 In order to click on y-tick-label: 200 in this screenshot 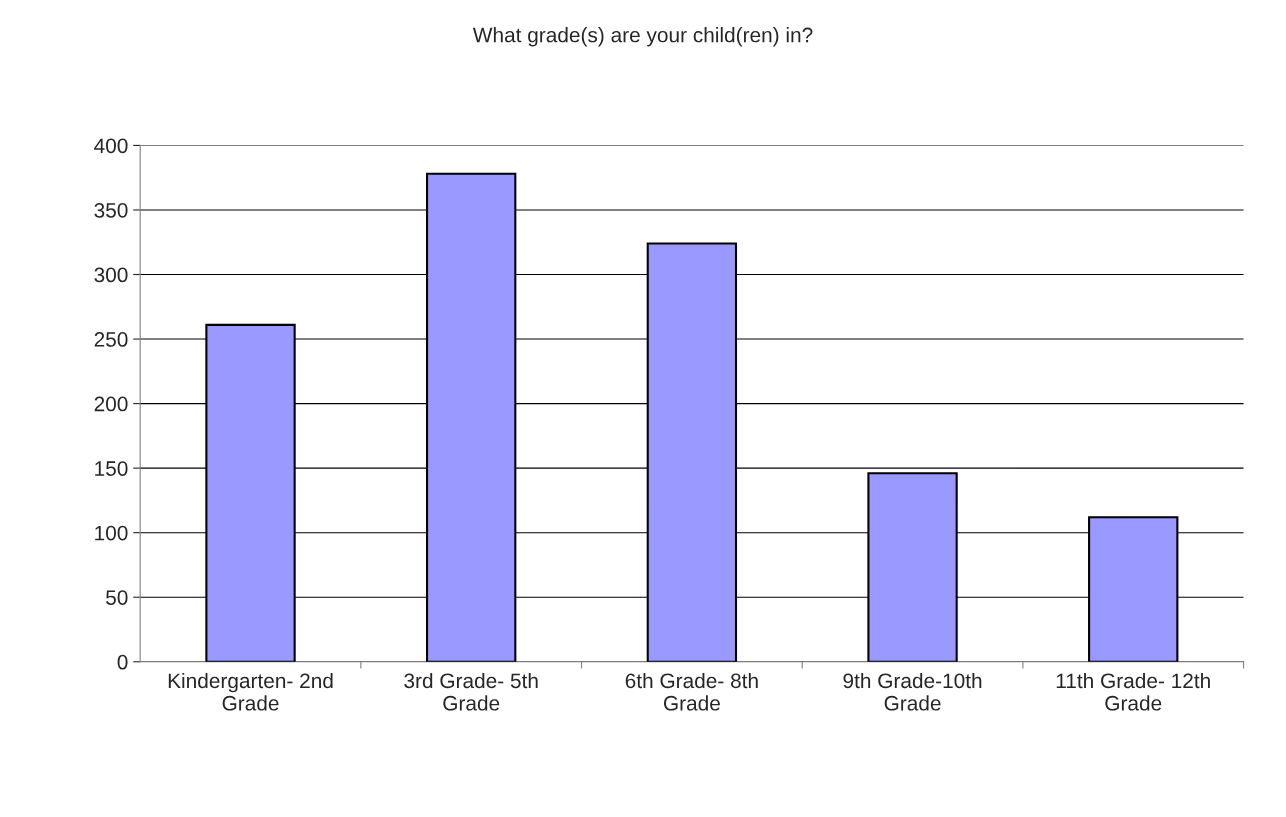, I will do `click(111, 404)`.